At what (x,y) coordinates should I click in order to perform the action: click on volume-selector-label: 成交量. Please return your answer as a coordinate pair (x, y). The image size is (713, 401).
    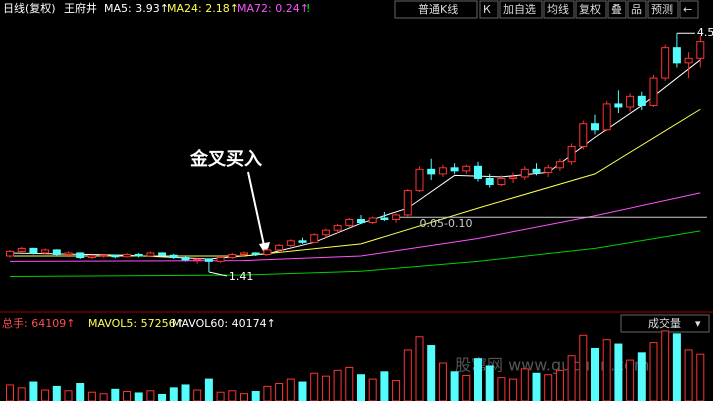
    Looking at the image, I should click on (664, 323).